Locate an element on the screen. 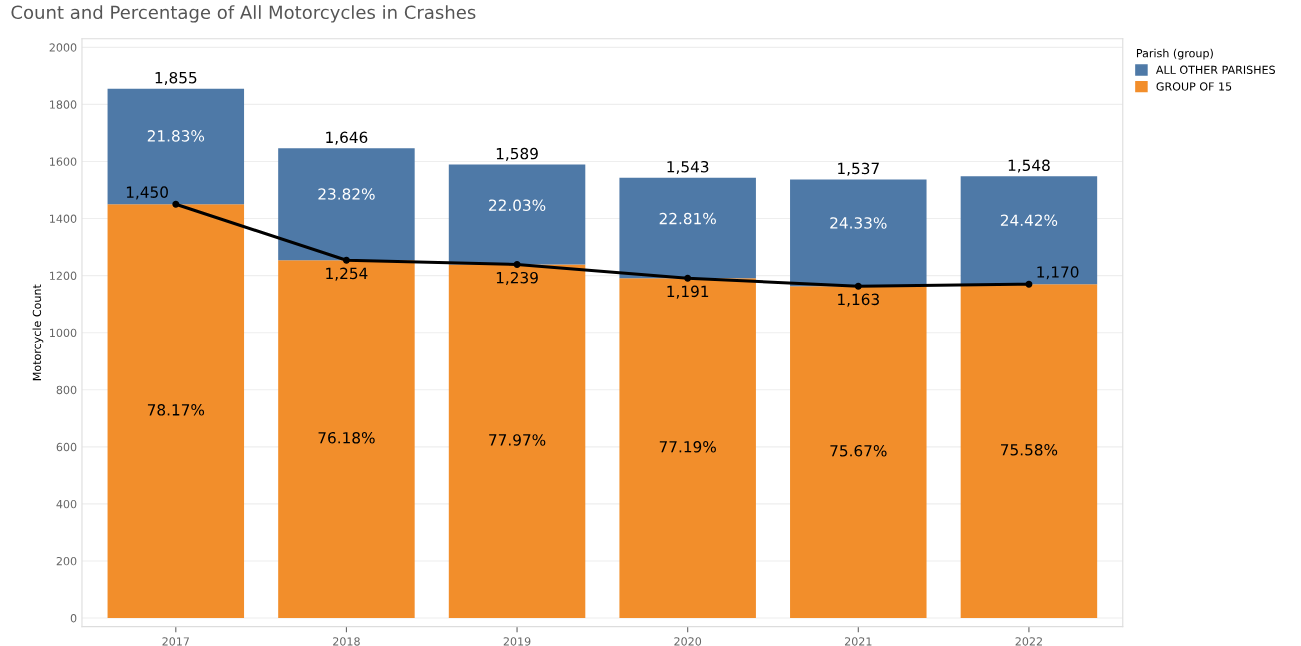 The image size is (1301, 646). y-tick-label: 400 is located at coordinates (66, 504).